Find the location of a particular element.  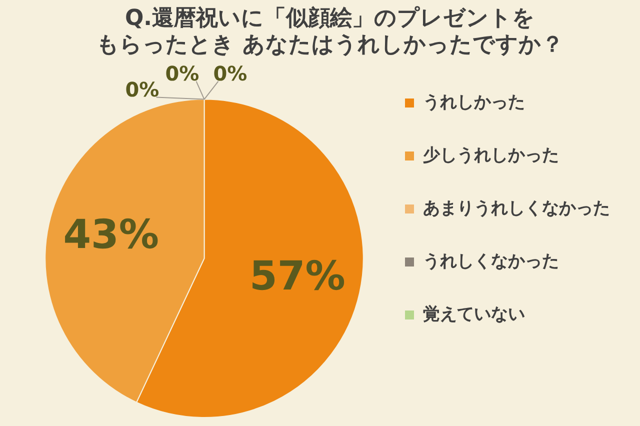

legend-label: うれしくなかった is located at coordinates (491, 261).